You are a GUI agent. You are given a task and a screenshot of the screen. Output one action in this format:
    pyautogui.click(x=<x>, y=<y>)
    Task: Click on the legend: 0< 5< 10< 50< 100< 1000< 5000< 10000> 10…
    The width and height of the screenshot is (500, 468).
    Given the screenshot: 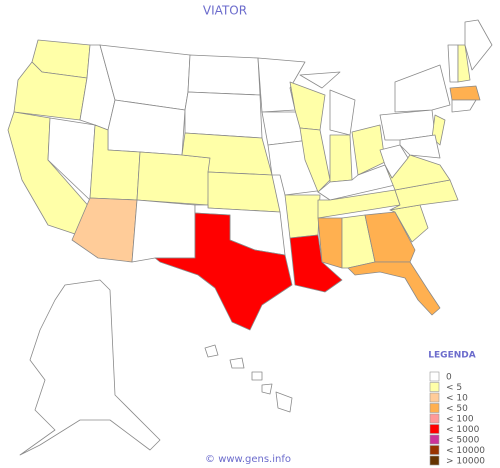 What is the action you would take?
    pyautogui.click(x=457, y=419)
    